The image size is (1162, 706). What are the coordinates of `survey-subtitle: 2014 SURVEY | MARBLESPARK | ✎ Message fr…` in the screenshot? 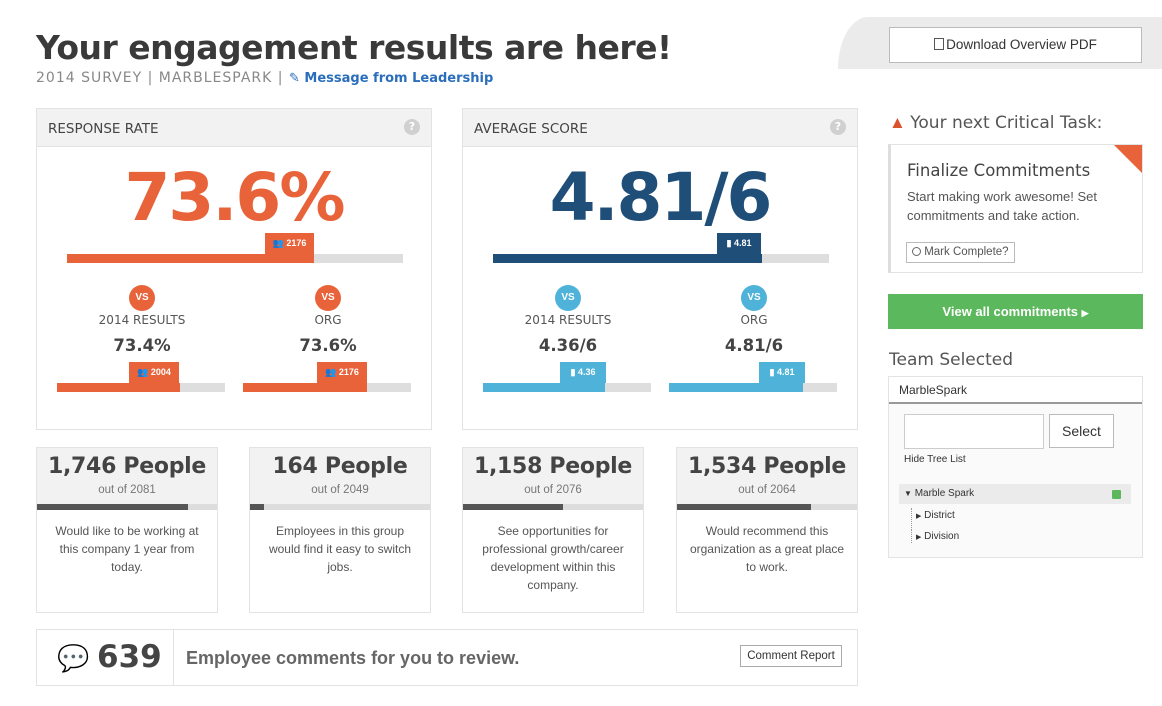 It's located at (264, 78).